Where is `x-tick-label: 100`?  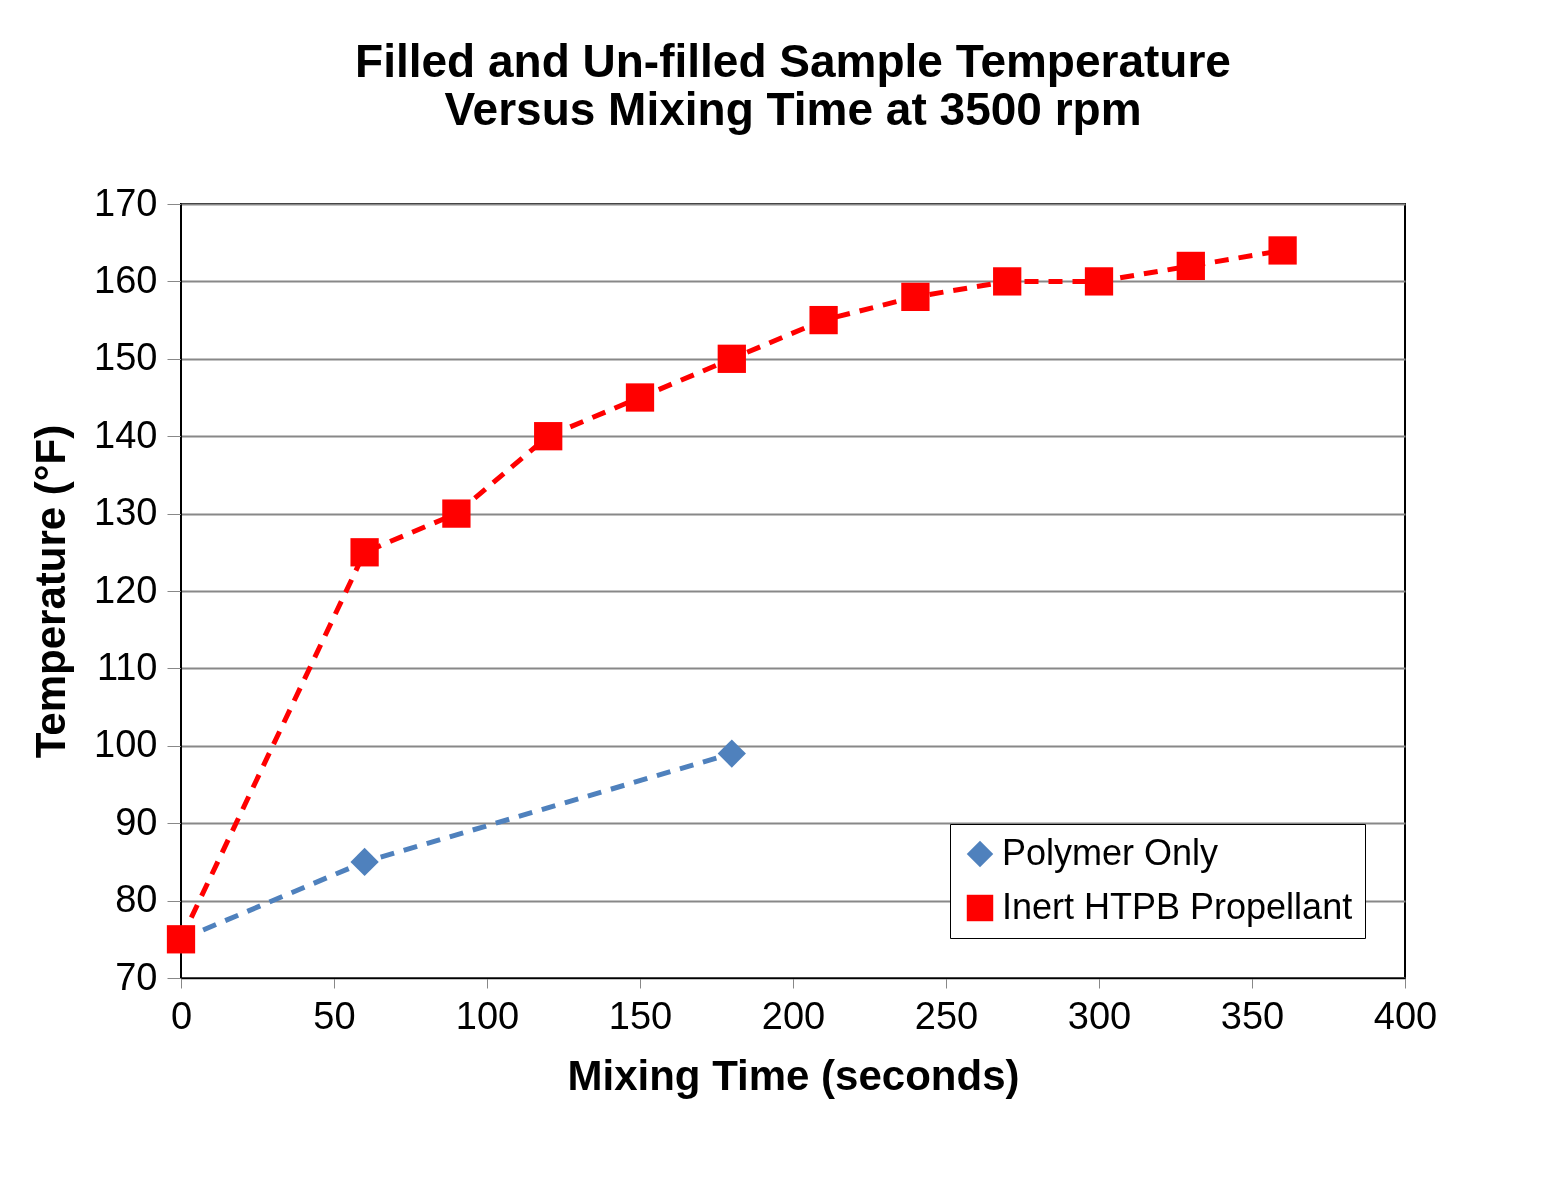 x-tick-label: 100 is located at coordinates (487, 1015).